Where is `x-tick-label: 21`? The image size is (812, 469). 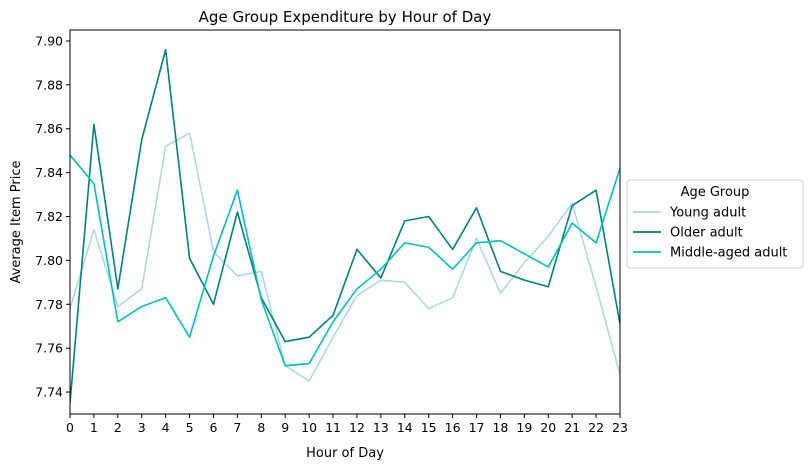
x-tick-label: 21 is located at coordinates (572, 427).